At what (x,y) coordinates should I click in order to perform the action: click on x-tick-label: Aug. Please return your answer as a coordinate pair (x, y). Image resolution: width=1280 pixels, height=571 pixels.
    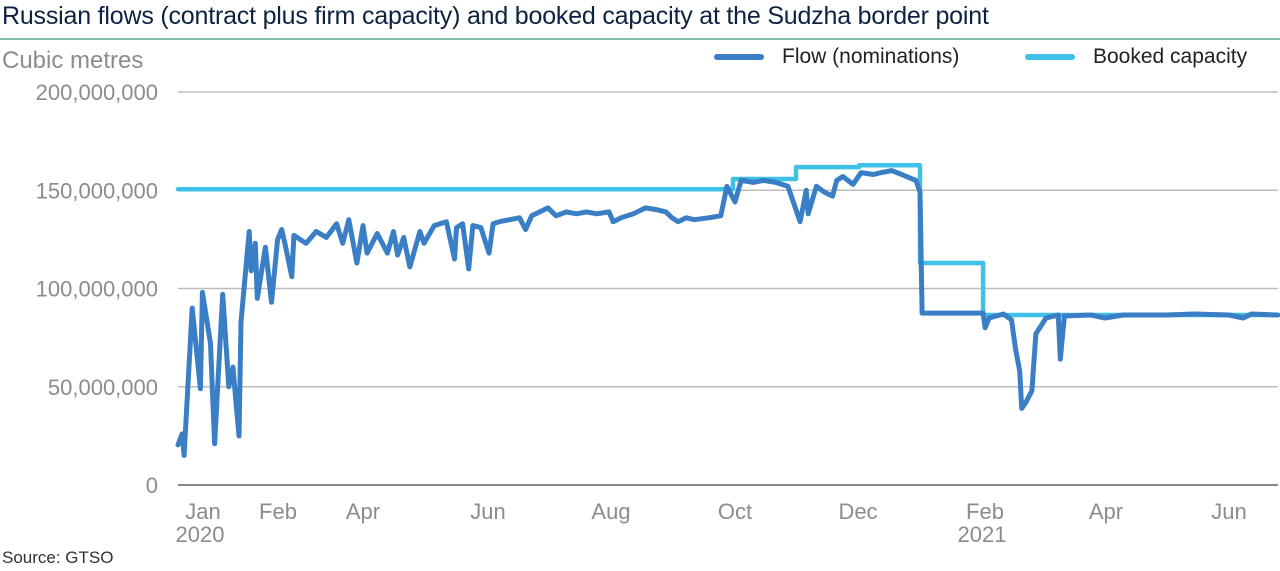
    Looking at the image, I should click on (610, 511).